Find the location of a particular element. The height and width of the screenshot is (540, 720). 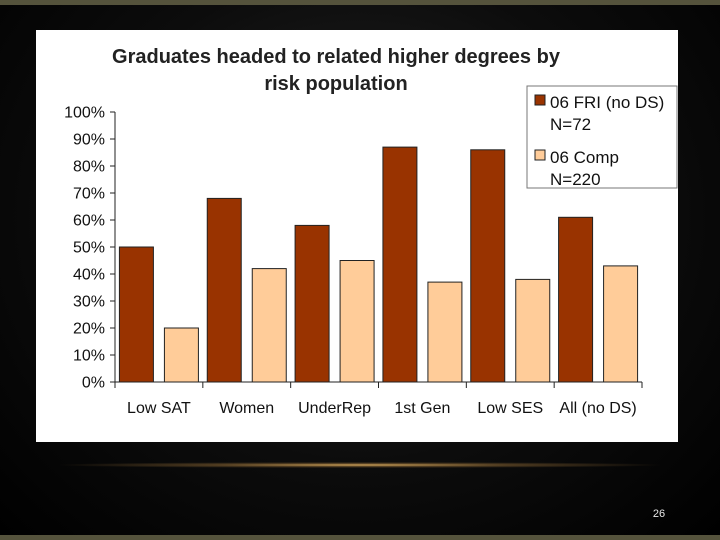

legend-label-series-2: N=220 is located at coordinates (575, 179).